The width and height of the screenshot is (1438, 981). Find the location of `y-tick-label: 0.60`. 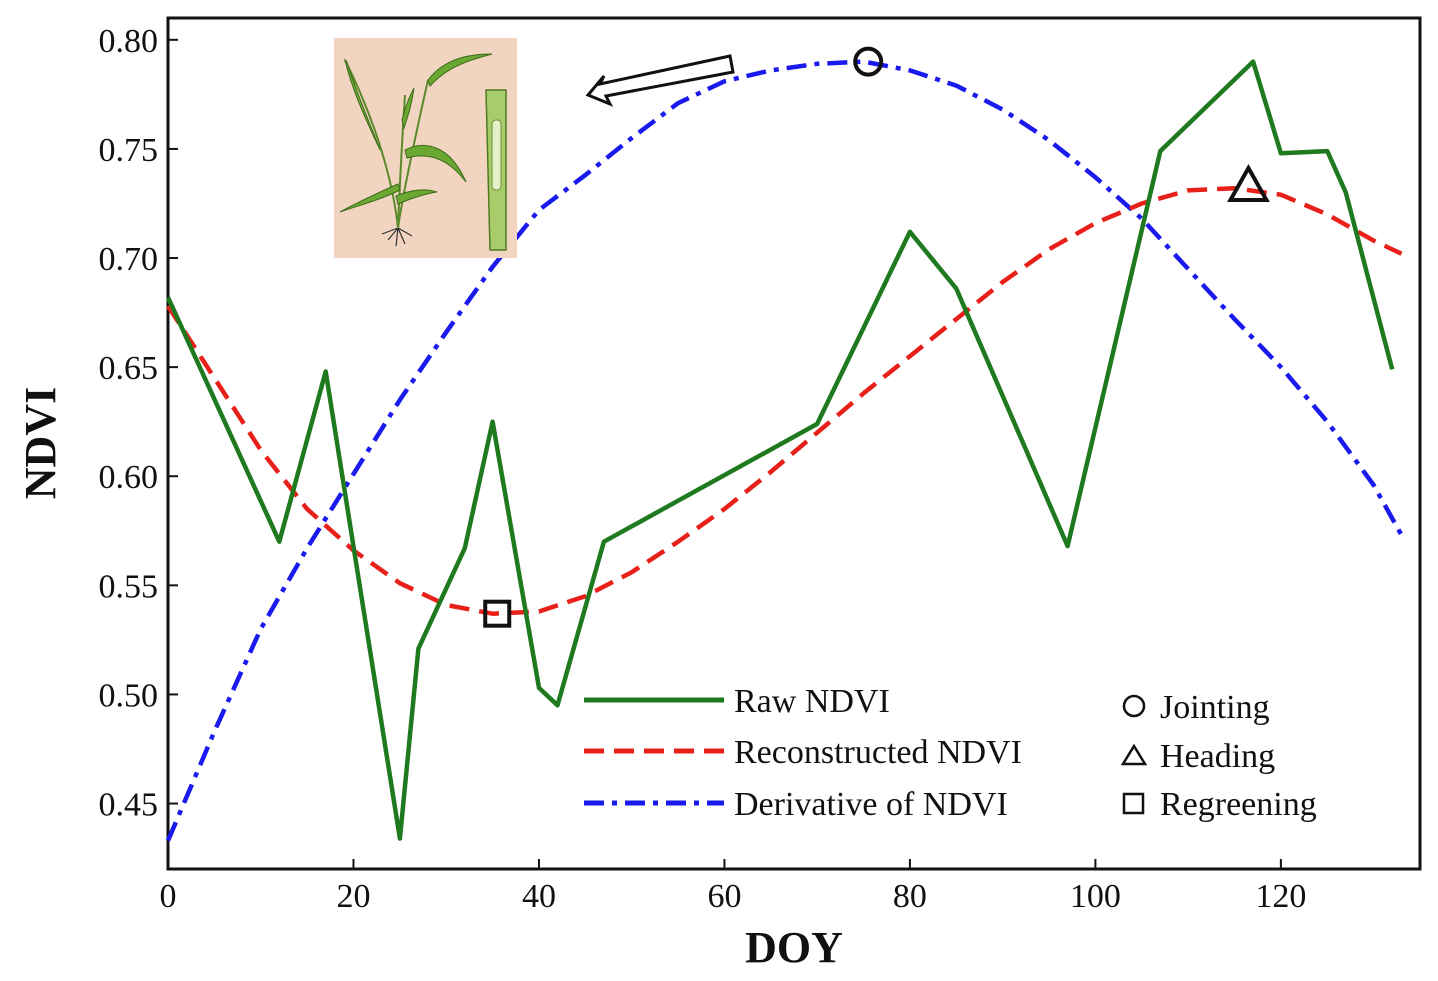

y-tick-label: 0.60 is located at coordinates (129, 477).